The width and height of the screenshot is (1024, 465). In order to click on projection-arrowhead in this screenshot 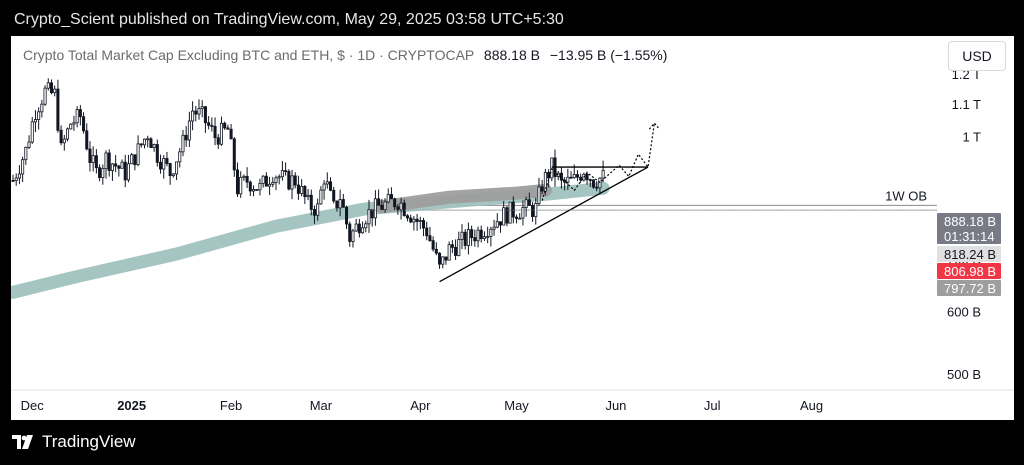, I will do `click(654, 126)`.